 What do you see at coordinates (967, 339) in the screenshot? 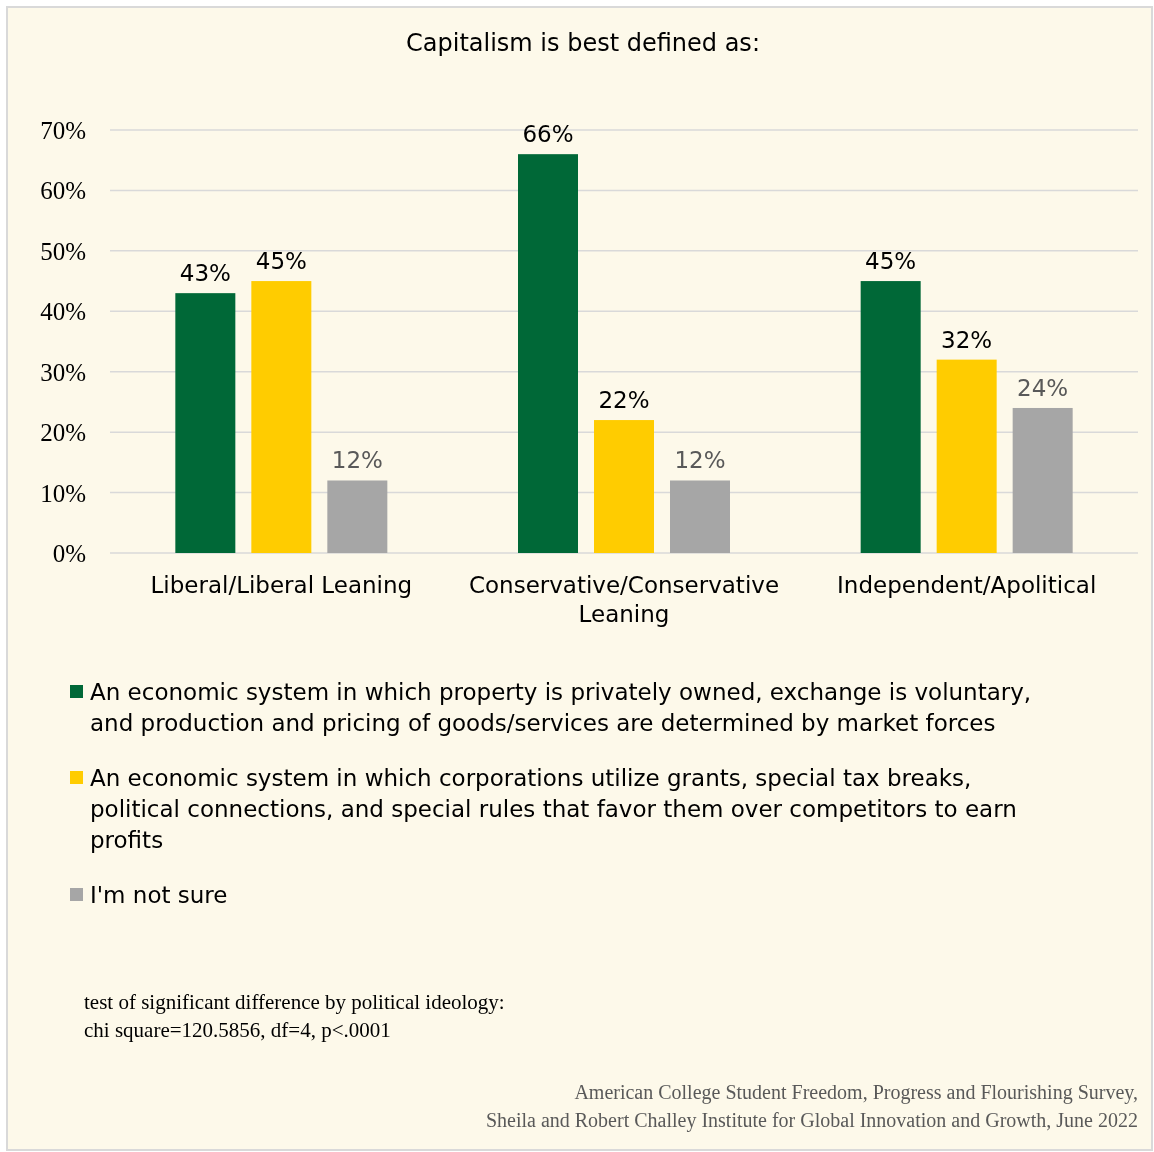
I see `data-label: 32%` at bounding box center [967, 339].